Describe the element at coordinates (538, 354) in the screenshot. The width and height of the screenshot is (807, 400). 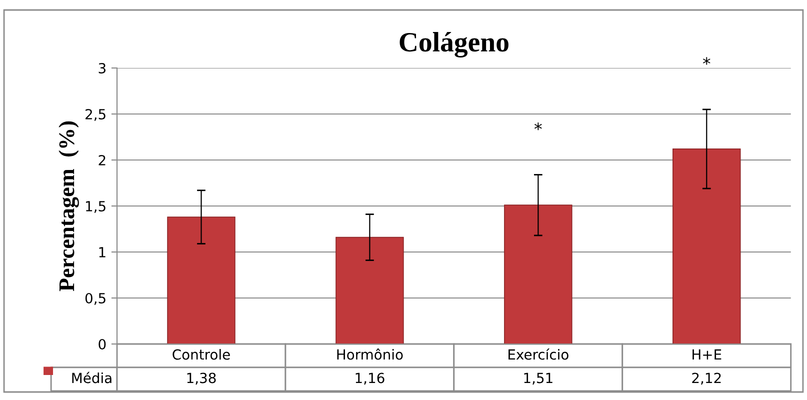
I see `x-tick-label: Exercício` at that location.